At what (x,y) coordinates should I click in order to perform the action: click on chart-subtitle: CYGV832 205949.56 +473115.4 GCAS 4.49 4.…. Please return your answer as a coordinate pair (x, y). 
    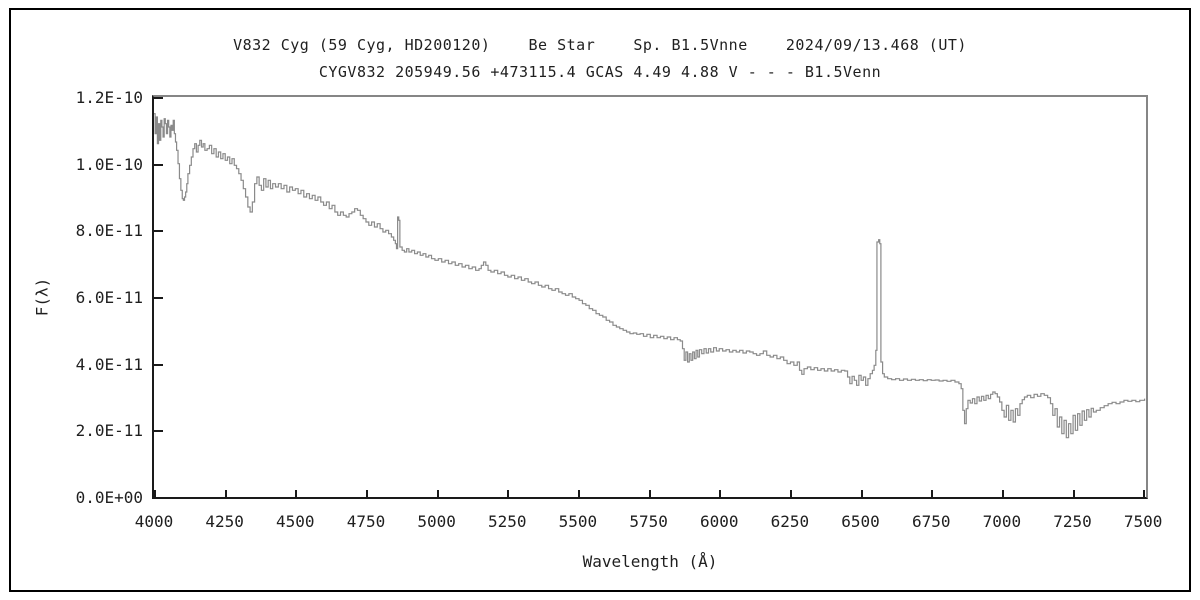
    Looking at the image, I should click on (600, 72).